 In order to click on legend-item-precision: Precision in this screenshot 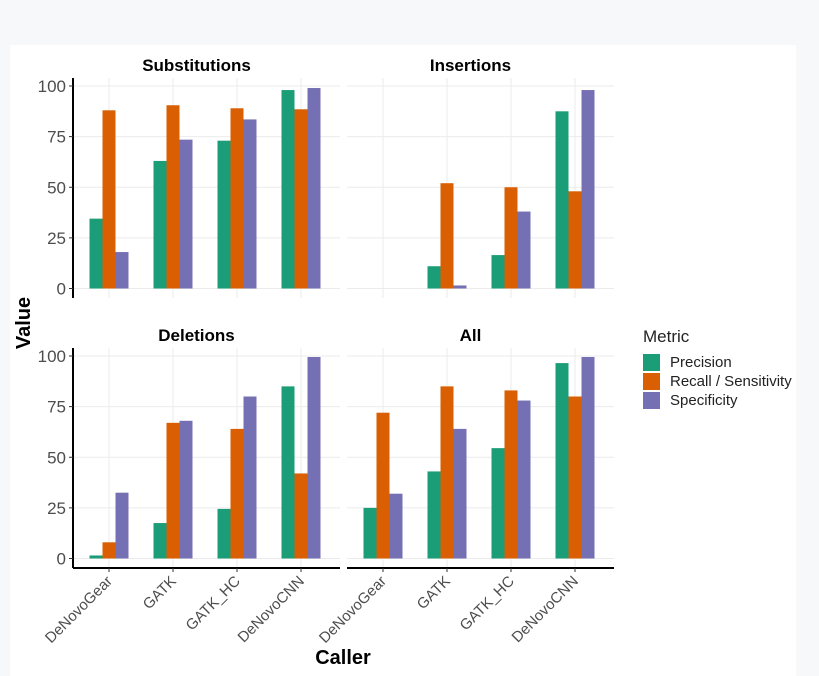, I will do `click(687, 362)`.